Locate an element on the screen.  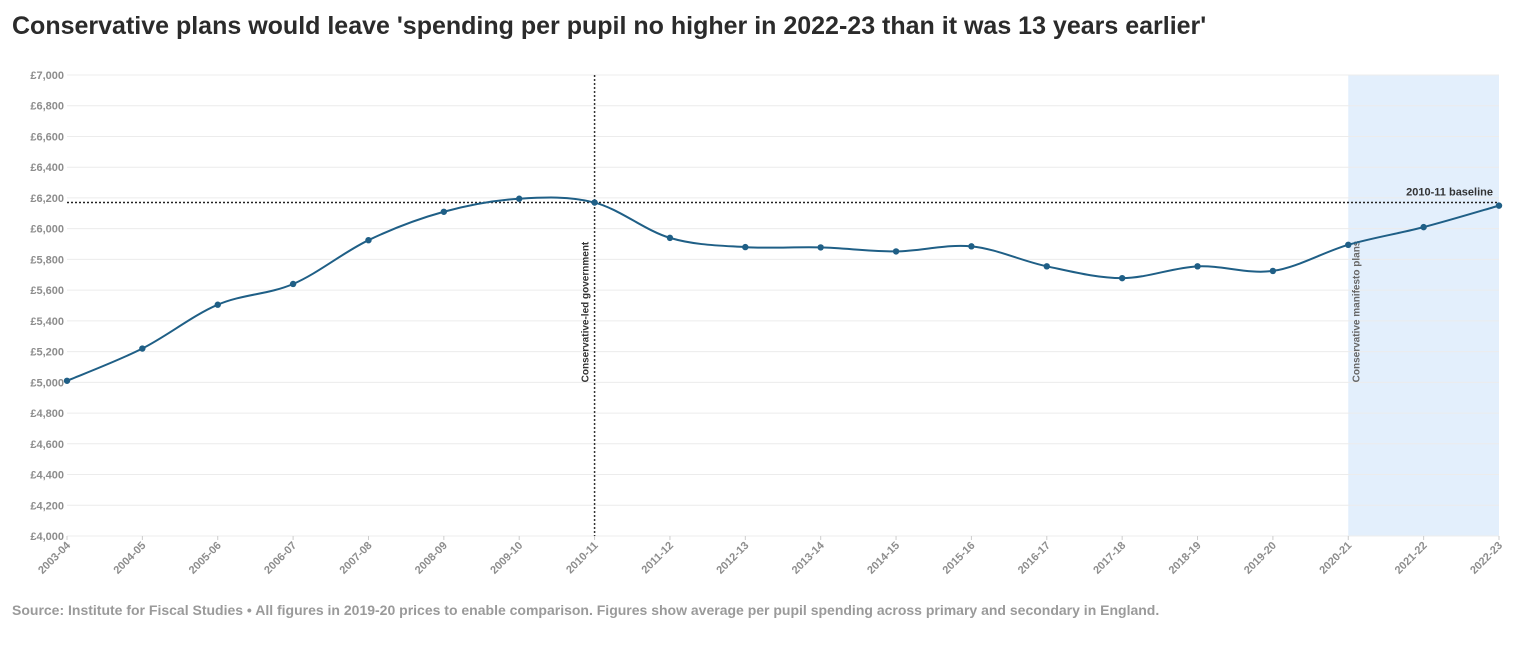
y-tick-label: £6,600 is located at coordinates (47, 137).